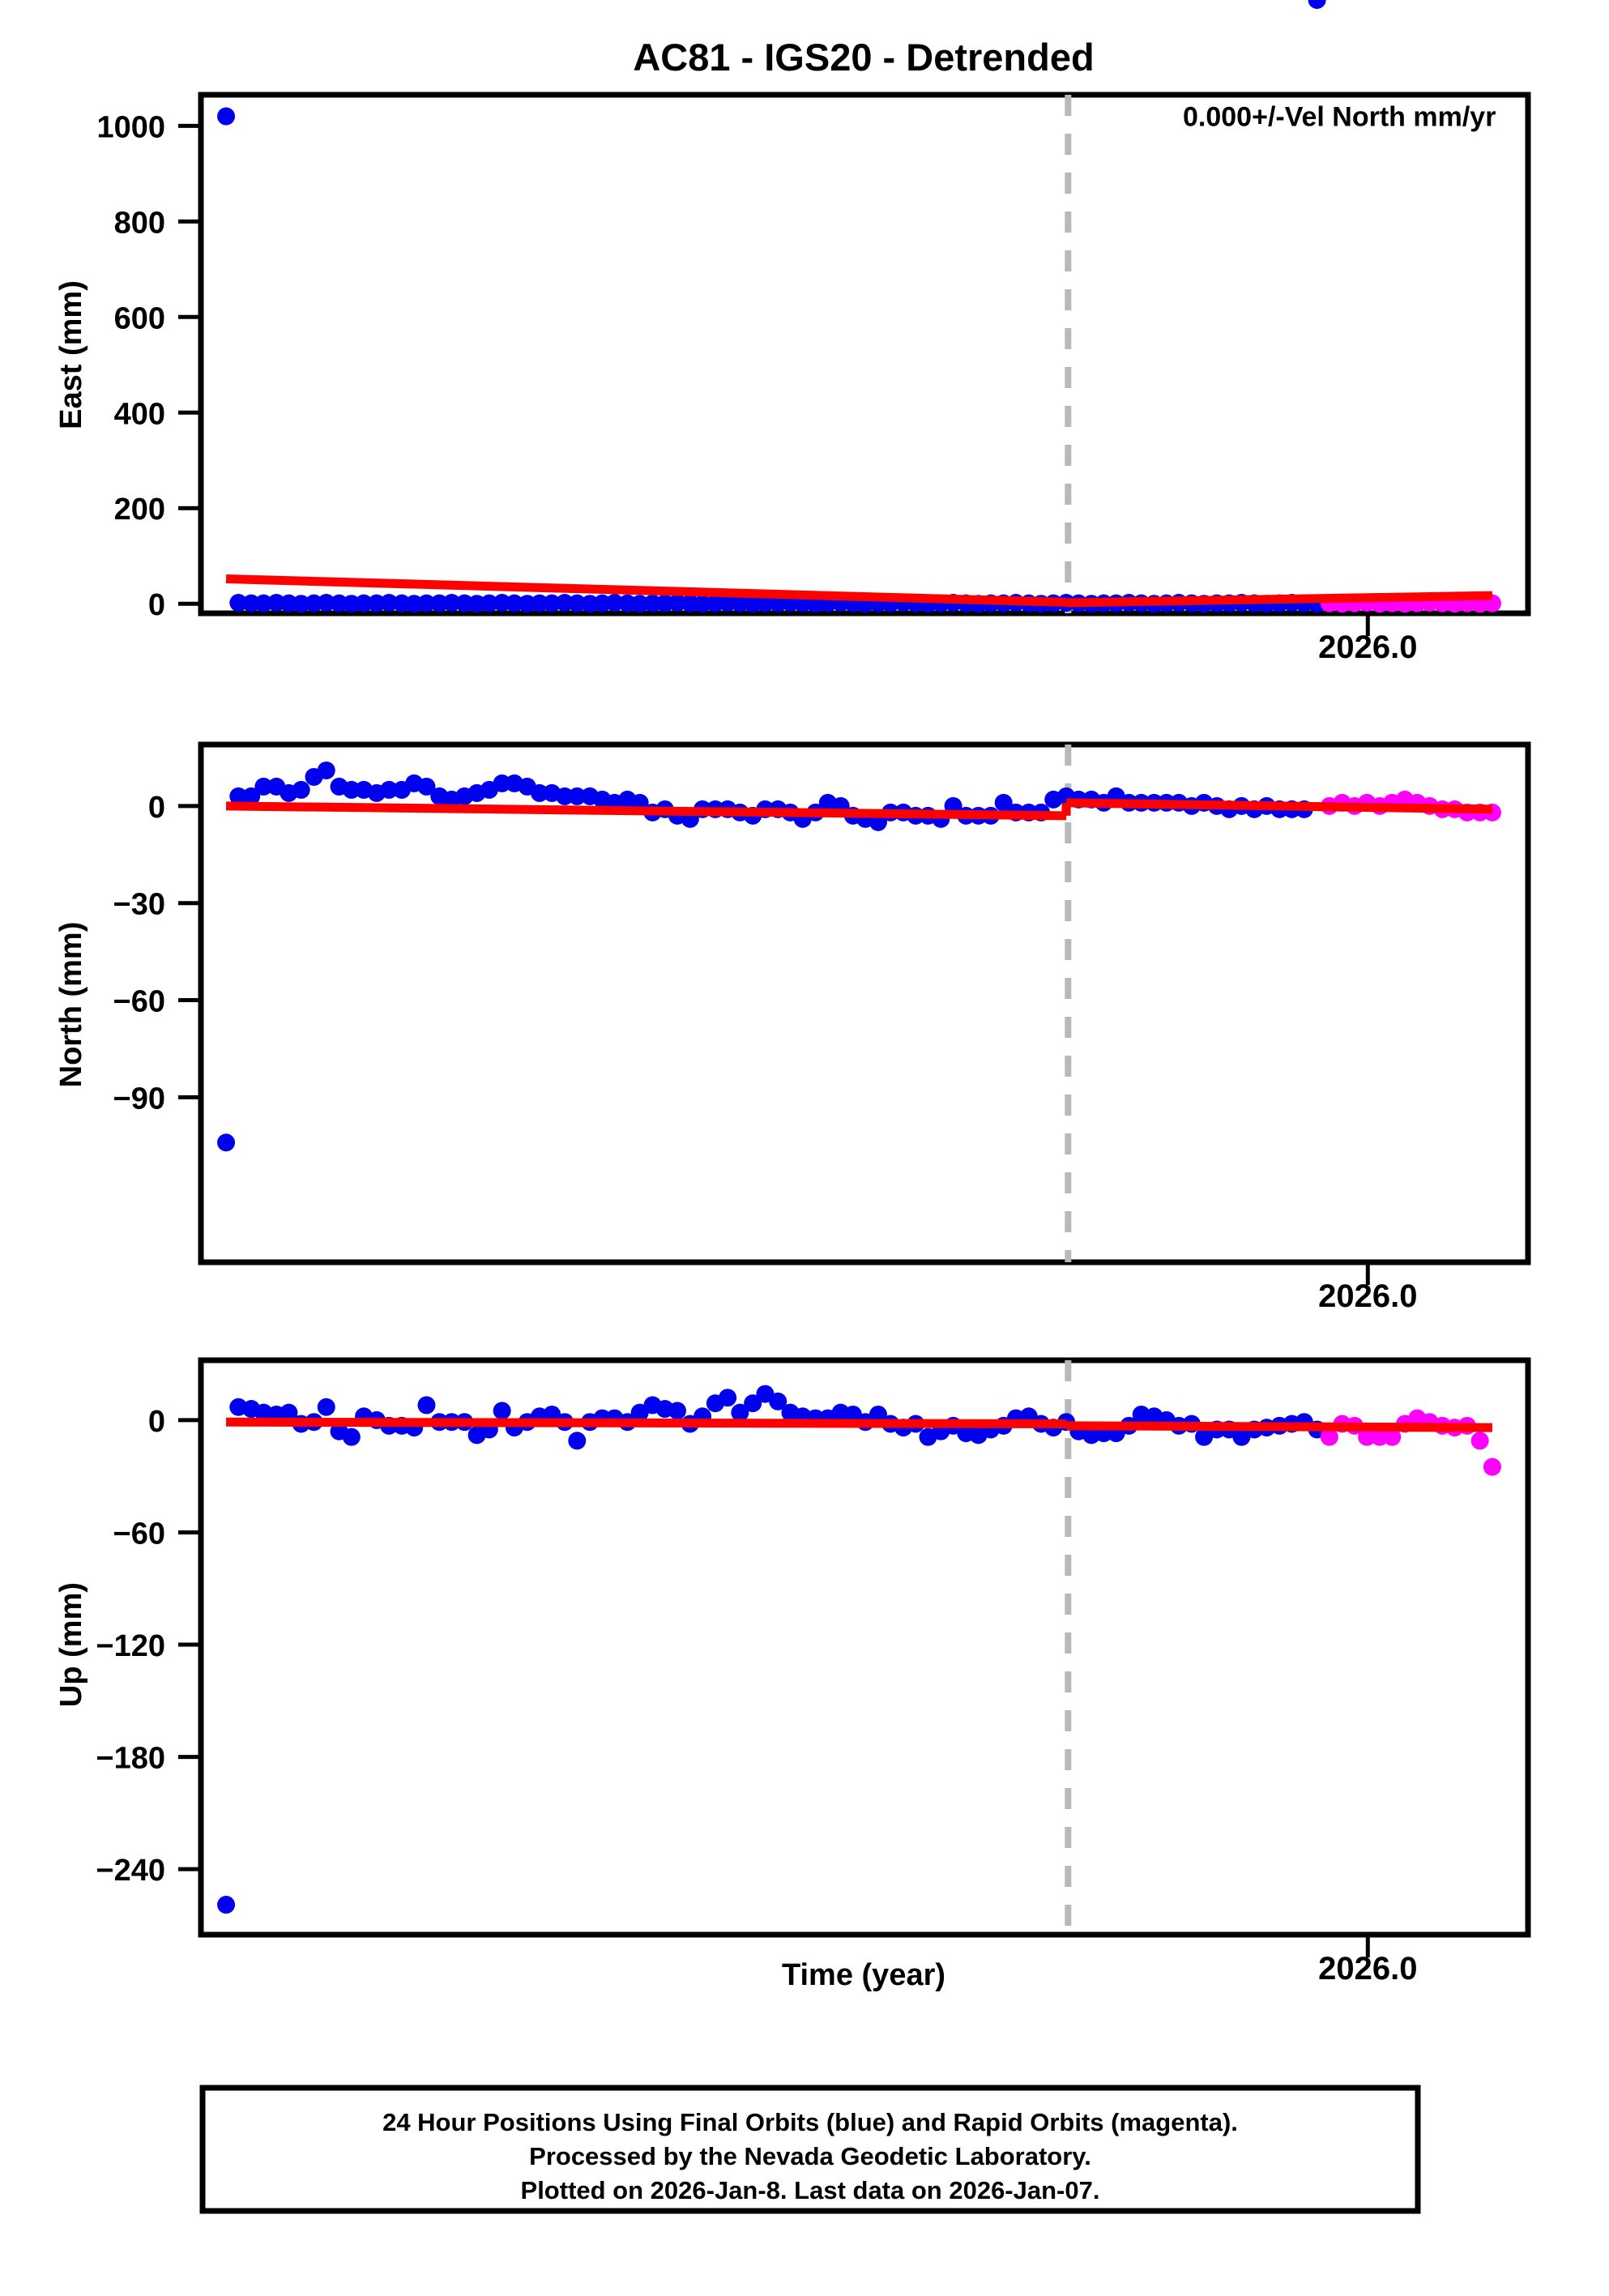  I want to click on y-tick-label-east-3: 600, so click(139, 318).